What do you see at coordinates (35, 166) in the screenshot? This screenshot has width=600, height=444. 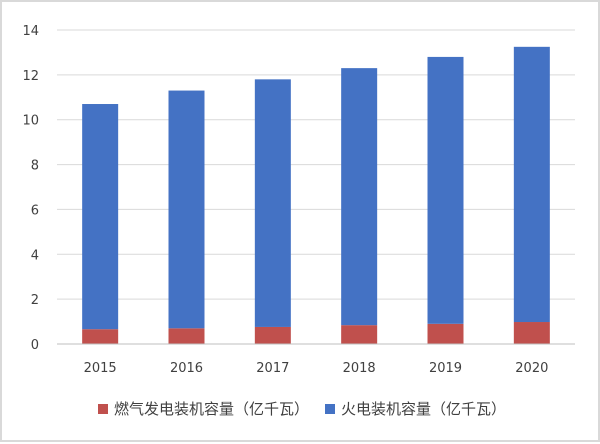 I see `y-tick-label: 8` at bounding box center [35, 166].